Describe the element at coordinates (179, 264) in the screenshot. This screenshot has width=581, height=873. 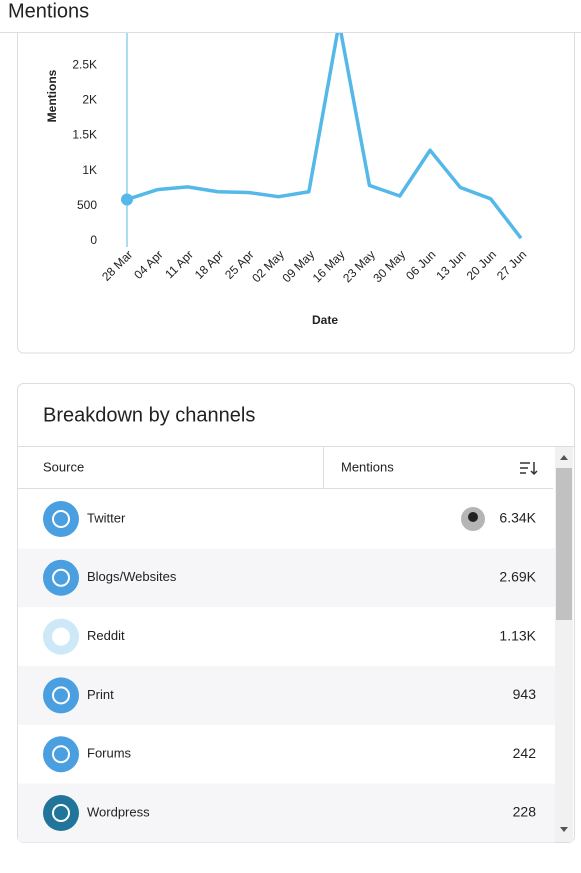
I see `x-tick-label: 11 Apr` at that location.